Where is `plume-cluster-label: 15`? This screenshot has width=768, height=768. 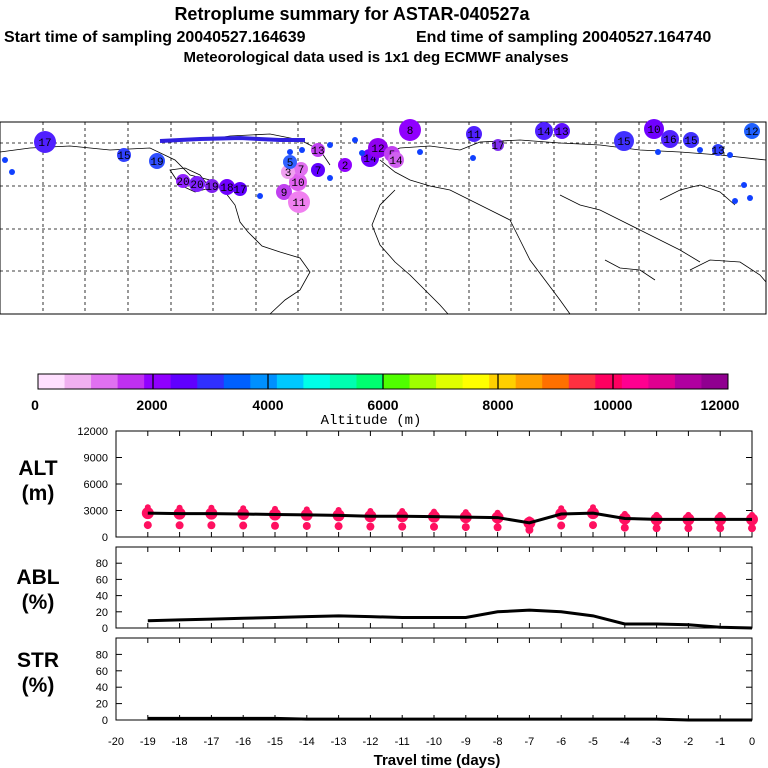 plume-cluster-label: 15 is located at coordinates (690, 142).